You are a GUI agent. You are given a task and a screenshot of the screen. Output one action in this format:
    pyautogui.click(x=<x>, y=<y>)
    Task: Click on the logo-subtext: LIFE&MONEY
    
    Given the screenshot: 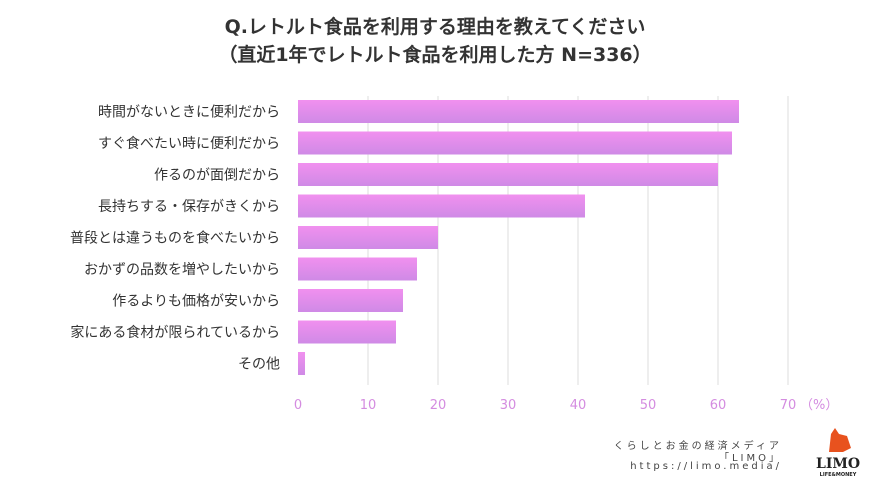 What is the action you would take?
    pyautogui.click(x=838, y=475)
    